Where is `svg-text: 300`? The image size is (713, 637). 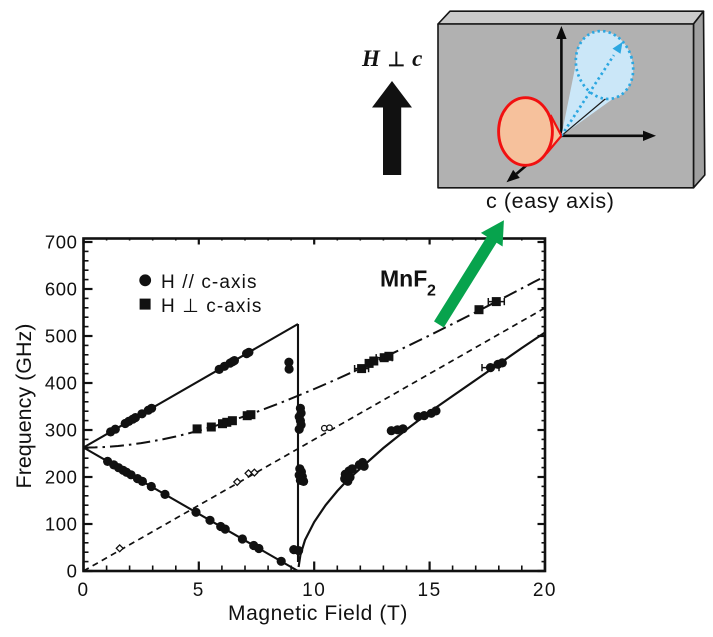 svg-text: 300 is located at coordinates (61, 430).